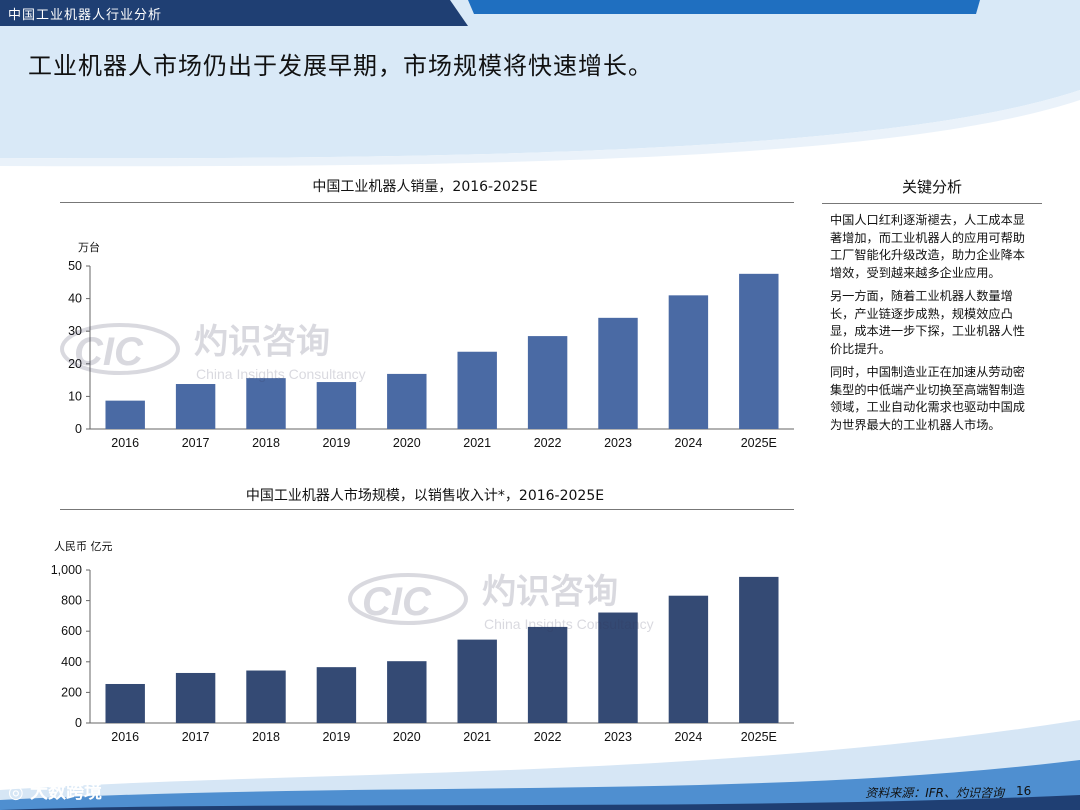 The image size is (1080, 810). What do you see at coordinates (75, 299) in the screenshot?
I see `chart1-y-tick-label: 40` at bounding box center [75, 299].